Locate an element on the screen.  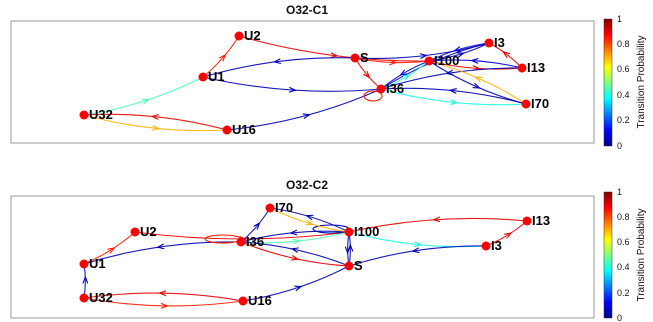
node-label: I3 is located at coordinates (496, 245).